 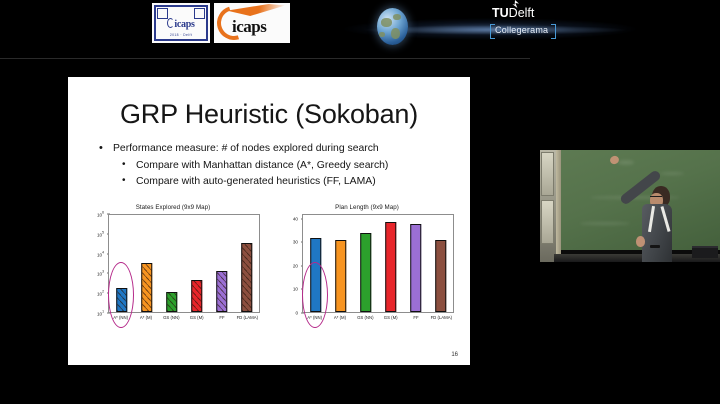 What do you see at coordinates (640, 200) in the screenshot?
I see `chalkboard` at bounding box center [640, 200].